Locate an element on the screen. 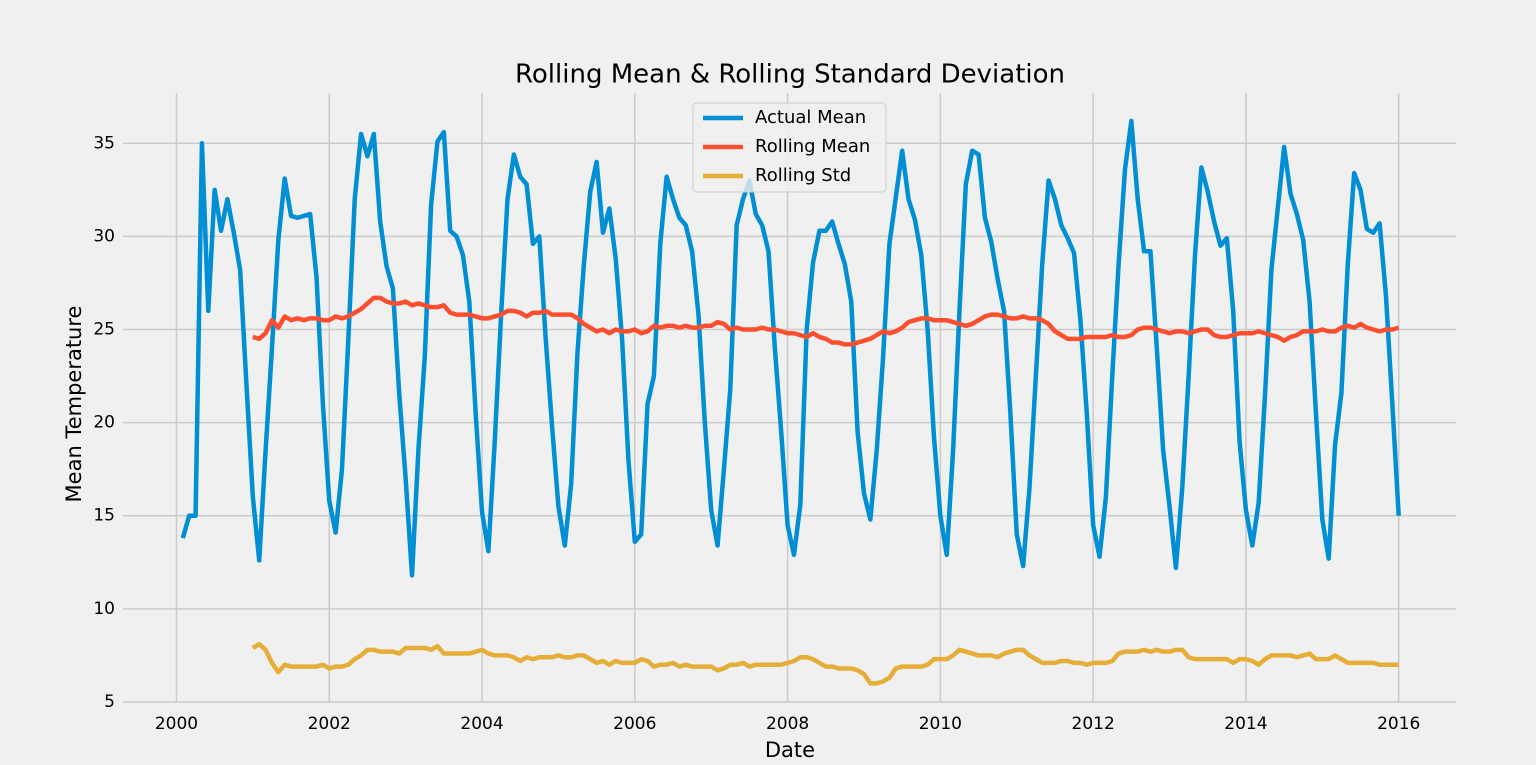  legend-label: Rolling Mean is located at coordinates (812, 146).